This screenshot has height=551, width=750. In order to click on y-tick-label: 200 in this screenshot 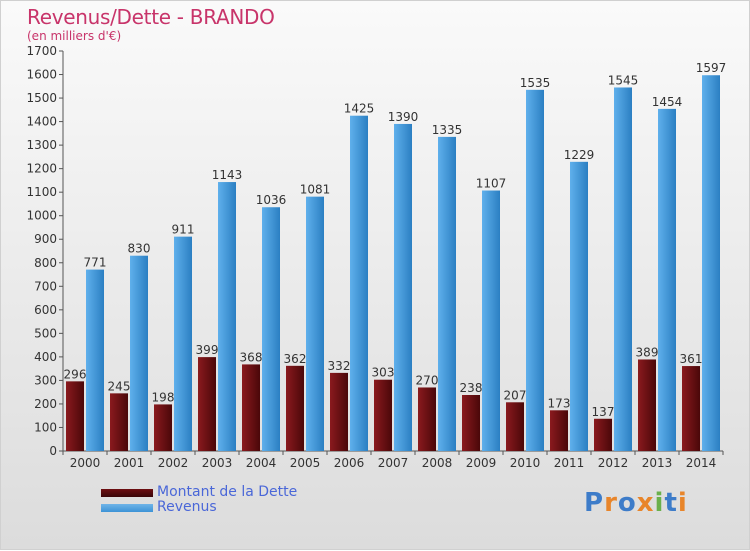, I will do `click(45, 404)`.